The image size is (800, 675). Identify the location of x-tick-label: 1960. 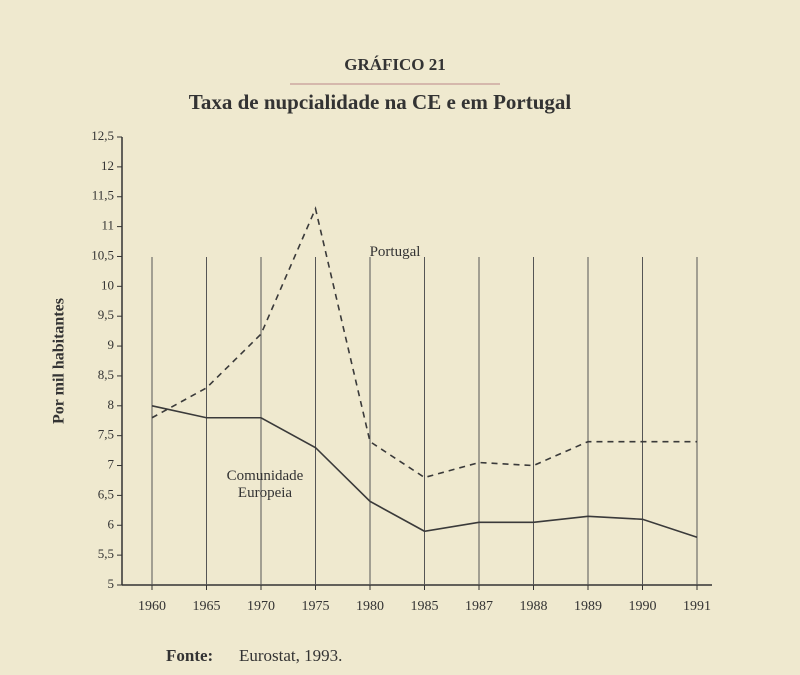
(152, 606).